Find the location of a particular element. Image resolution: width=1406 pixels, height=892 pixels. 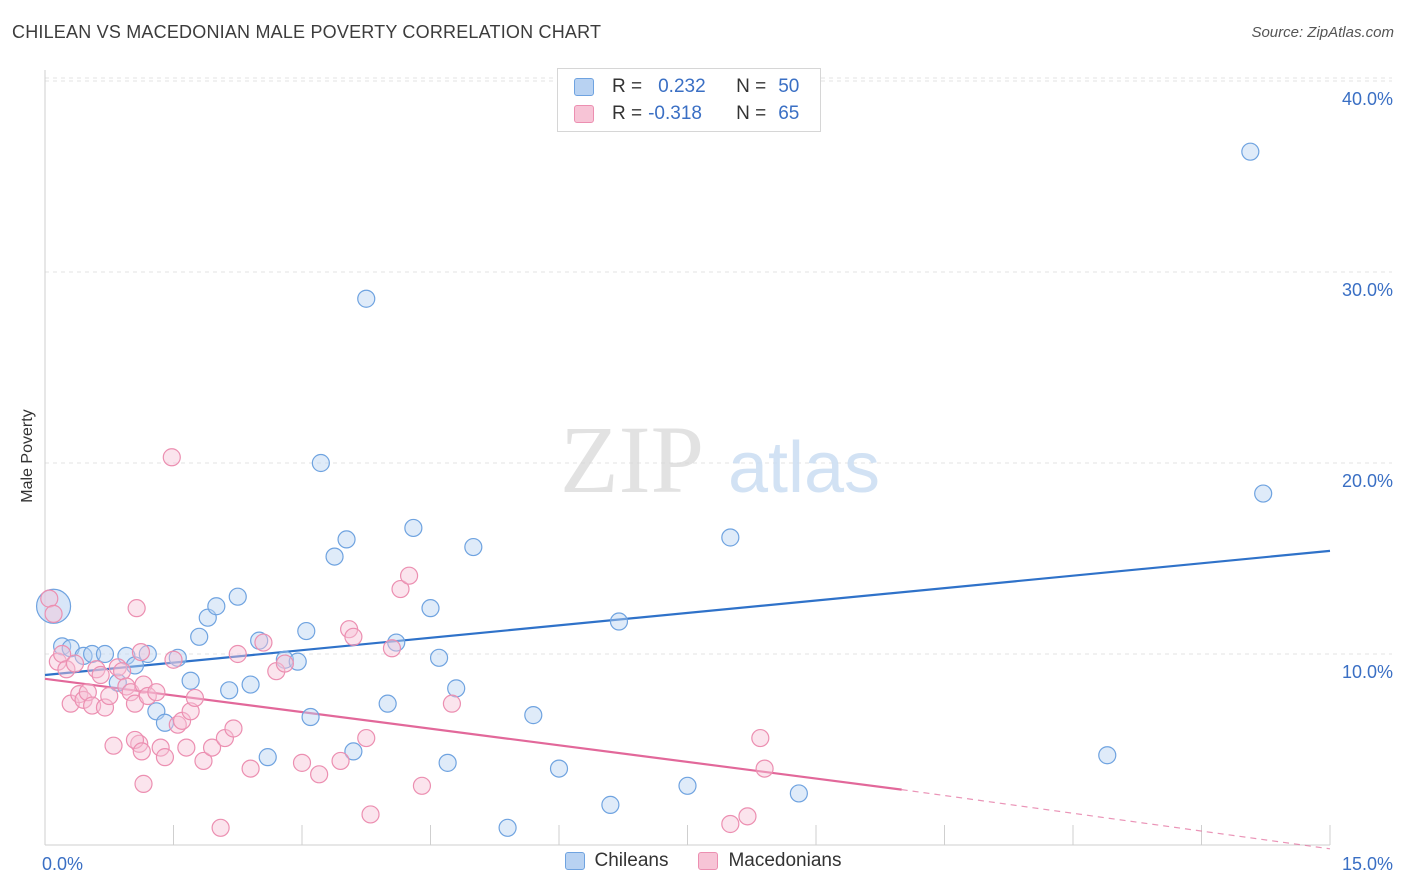

watermark-atlas: atlas is located at coordinates (804, 468).